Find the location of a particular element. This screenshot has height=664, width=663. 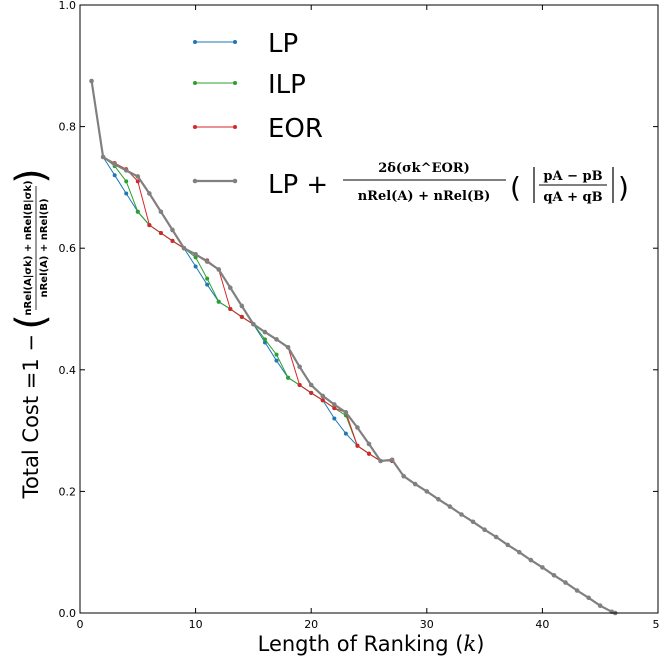

legend-formula-paren-right: ) is located at coordinates (623, 187).